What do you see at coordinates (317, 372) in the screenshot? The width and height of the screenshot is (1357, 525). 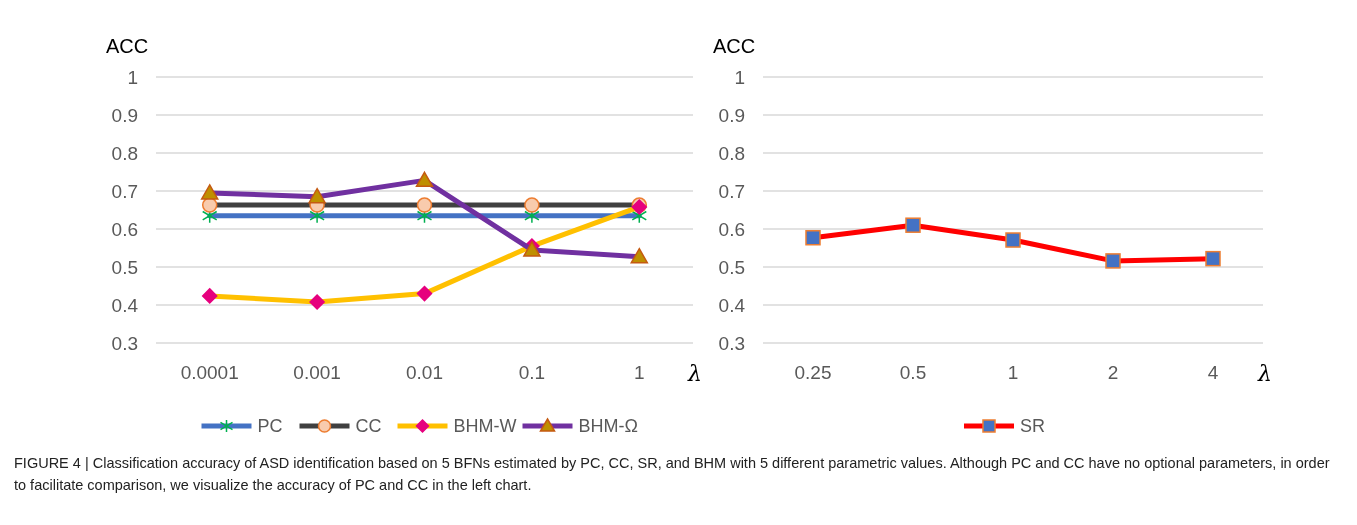 I see `x-tick-label: 0.001` at bounding box center [317, 372].